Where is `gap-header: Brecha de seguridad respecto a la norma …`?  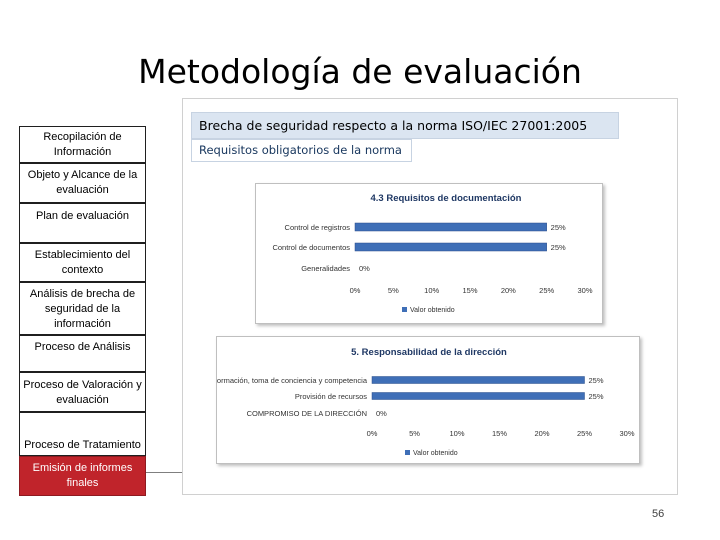
gap-header: Brecha de seguridad respecto a la norma … is located at coordinates (405, 125).